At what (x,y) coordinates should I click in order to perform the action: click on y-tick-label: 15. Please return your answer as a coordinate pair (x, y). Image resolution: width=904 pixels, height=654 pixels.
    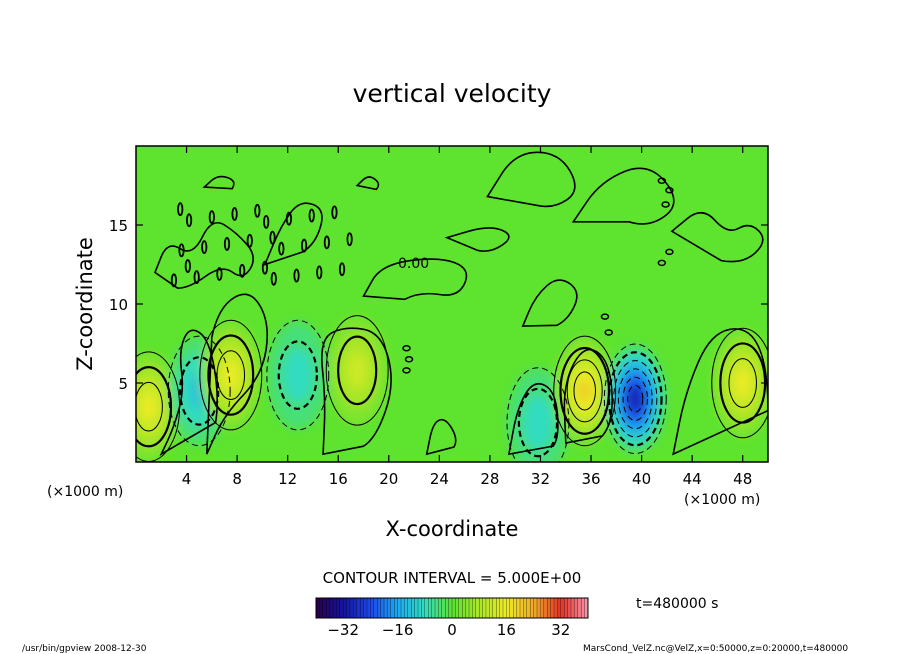
    Looking at the image, I should click on (118, 226).